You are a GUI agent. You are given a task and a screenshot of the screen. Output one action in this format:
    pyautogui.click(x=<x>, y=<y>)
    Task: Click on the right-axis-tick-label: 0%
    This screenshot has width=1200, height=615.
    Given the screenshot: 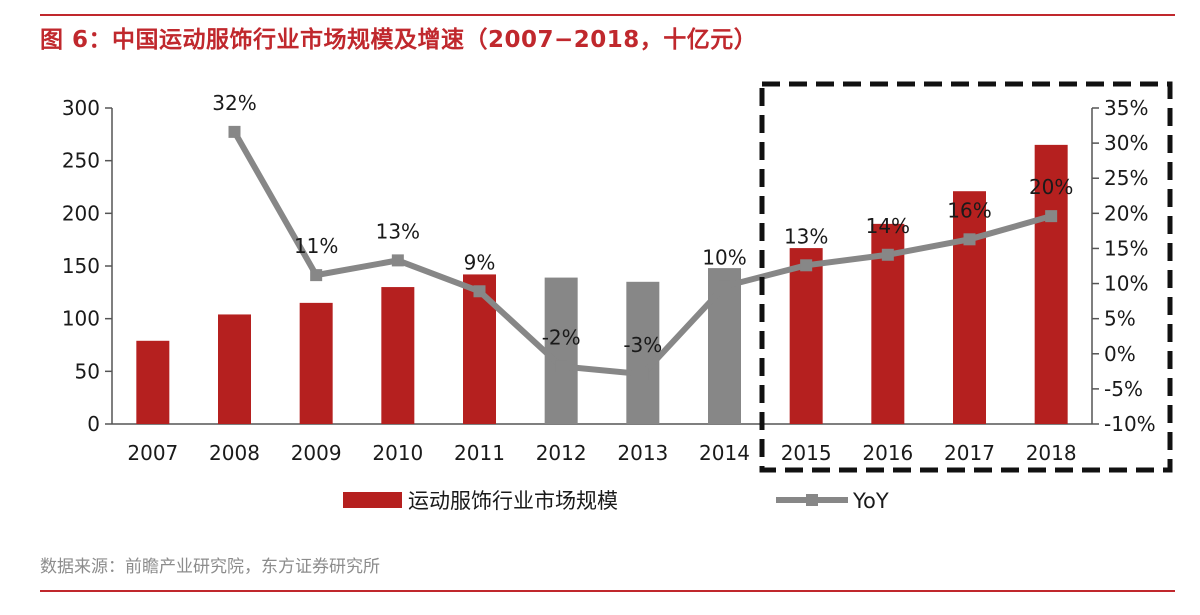 What is the action you would take?
    pyautogui.click(x=1120, y=354)
    